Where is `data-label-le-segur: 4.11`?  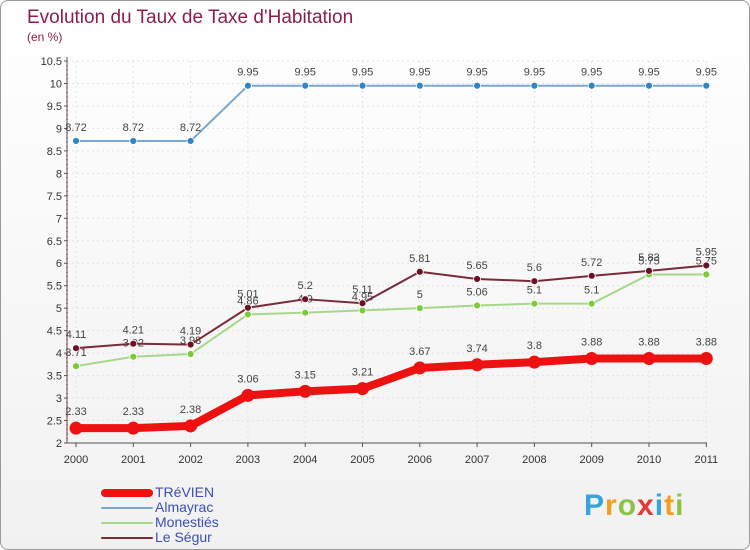
data-label-le-segur: 4.11 is located at coordinates (76, 335).